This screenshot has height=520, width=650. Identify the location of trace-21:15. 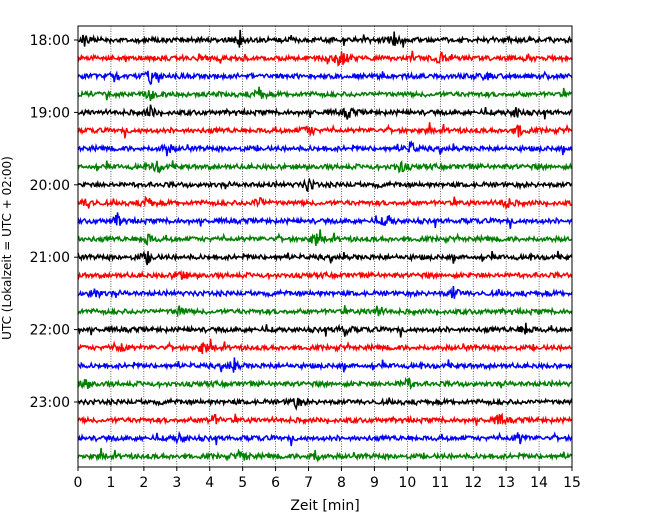
(325, 275).